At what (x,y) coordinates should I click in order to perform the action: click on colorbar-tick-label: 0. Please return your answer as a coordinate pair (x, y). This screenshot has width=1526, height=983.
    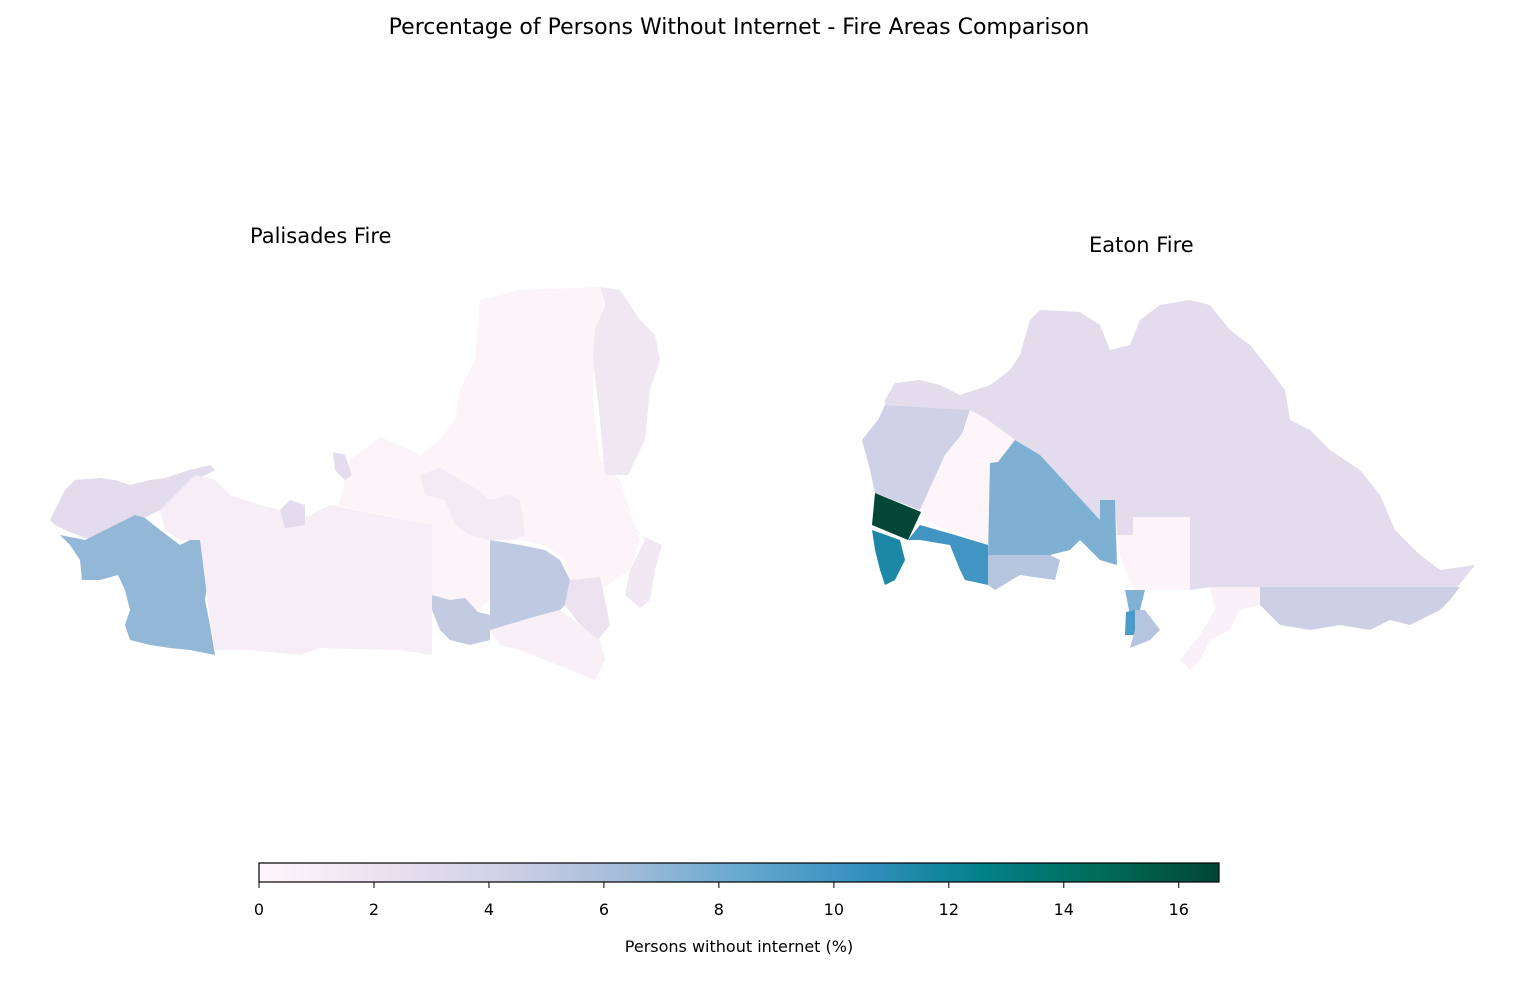
    Looking at the image, I should click on (259, 909).